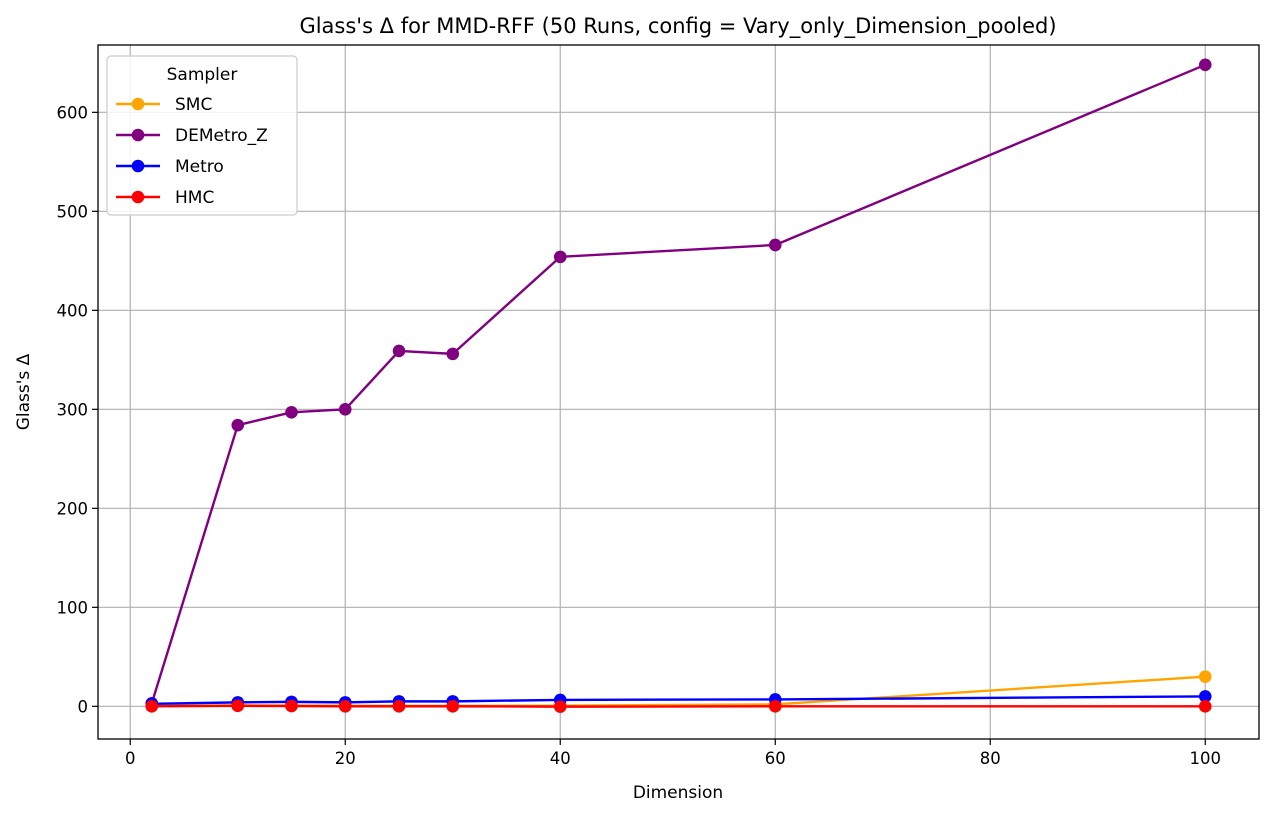  I want to click on y-tick-label: 100, so click(73, 607).